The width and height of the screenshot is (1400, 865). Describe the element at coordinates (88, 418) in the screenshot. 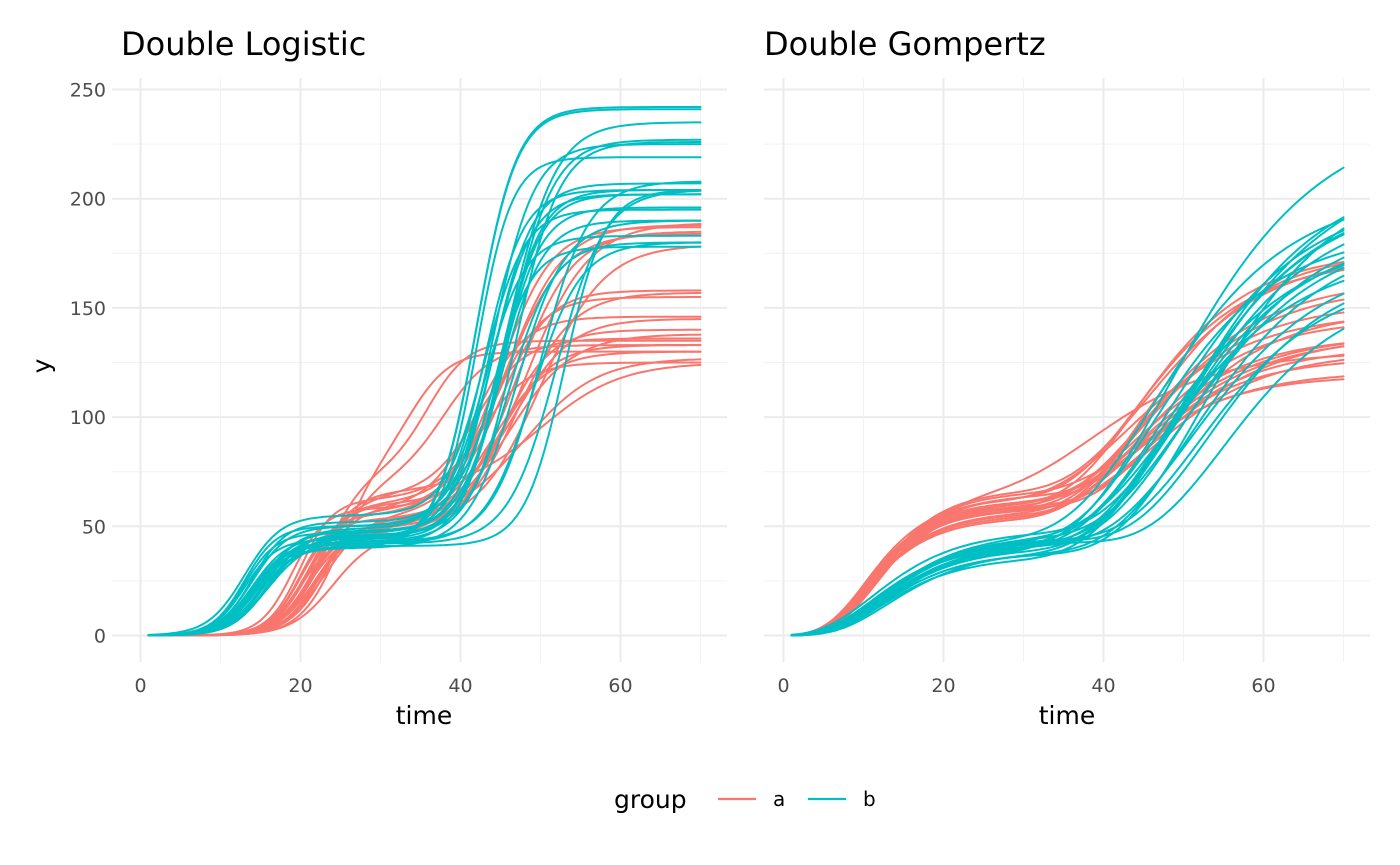

I see `y-tick-label: 100` at that location.